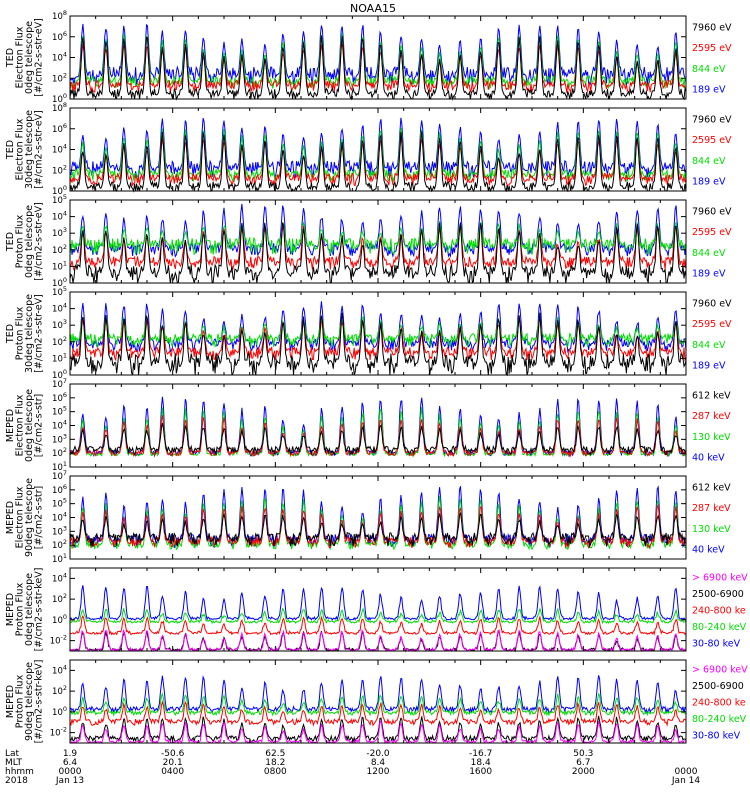 Image resolution: width=750 pixels, height=800 pixels. I want to click on x-tick-label-lat: 62.5, so click(275, 754).